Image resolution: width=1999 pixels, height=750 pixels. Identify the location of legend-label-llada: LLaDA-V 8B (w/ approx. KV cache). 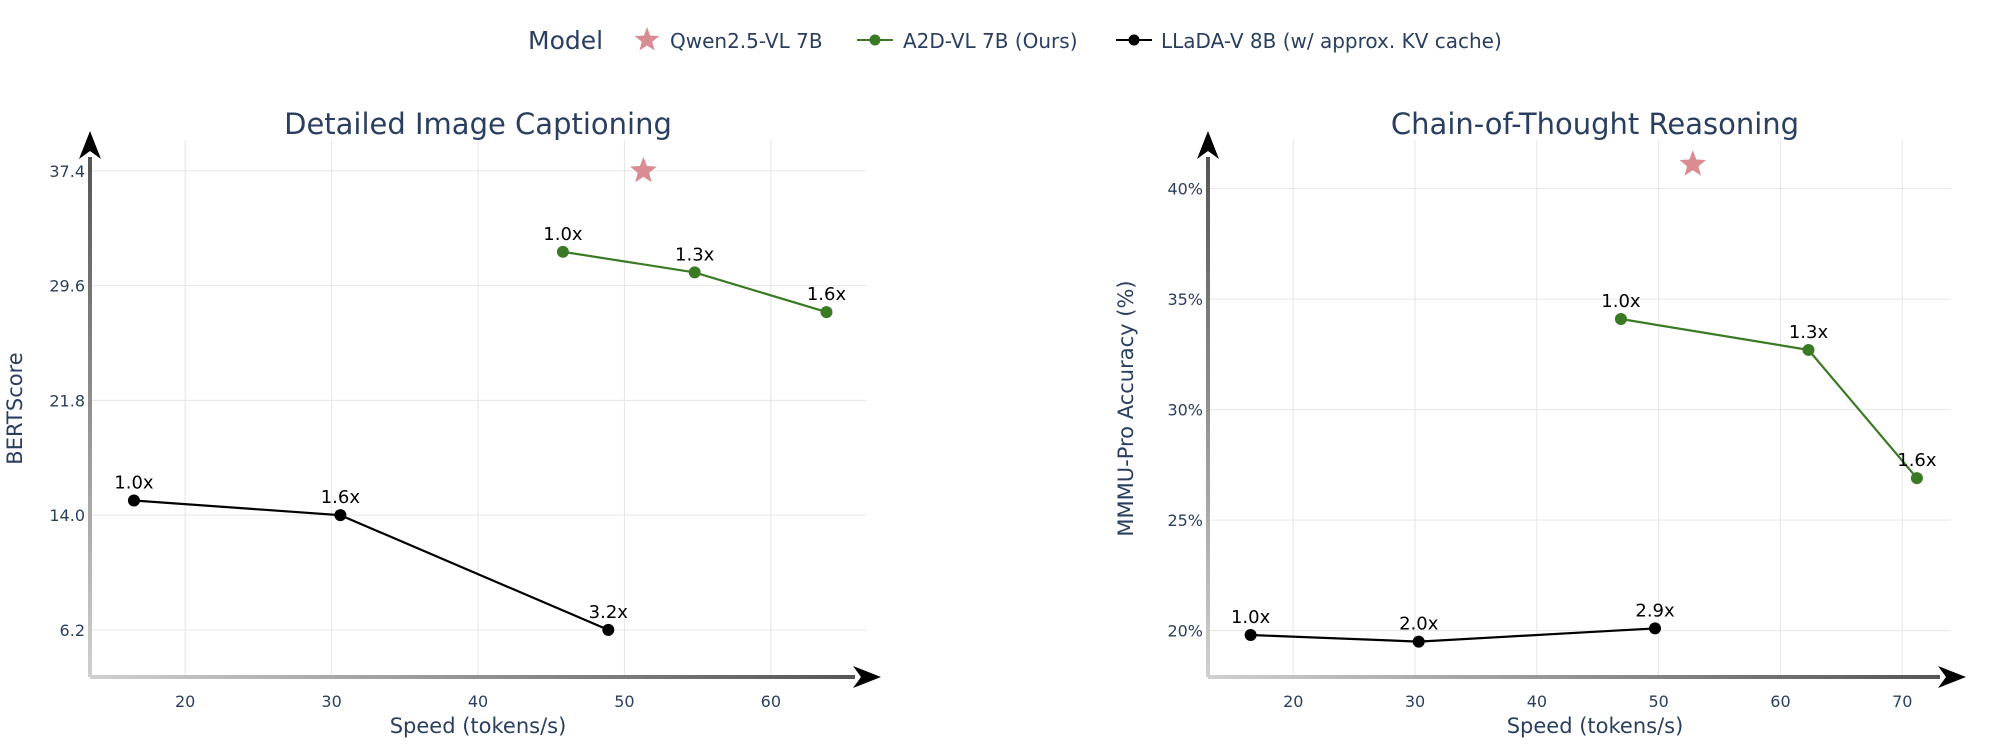
(1331, 41).